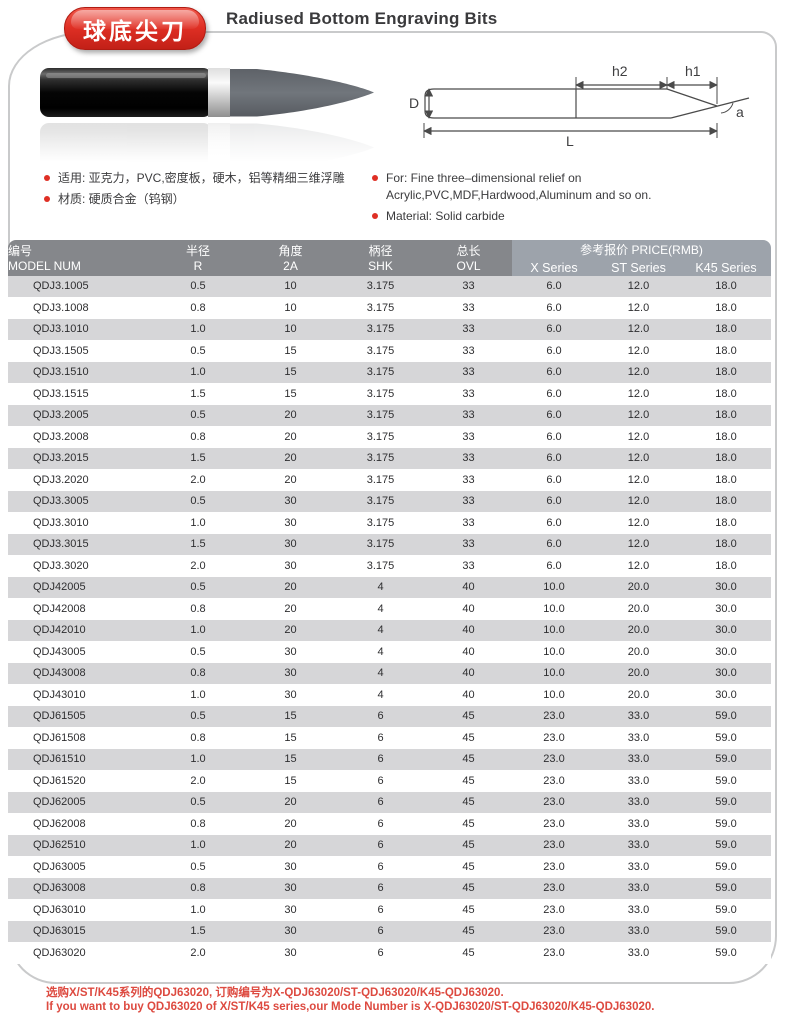 The image size is (787, 1024). Describe the element at coordinates (47, 199) in the screenshot. I see `bullet-dot-icon` at that location.